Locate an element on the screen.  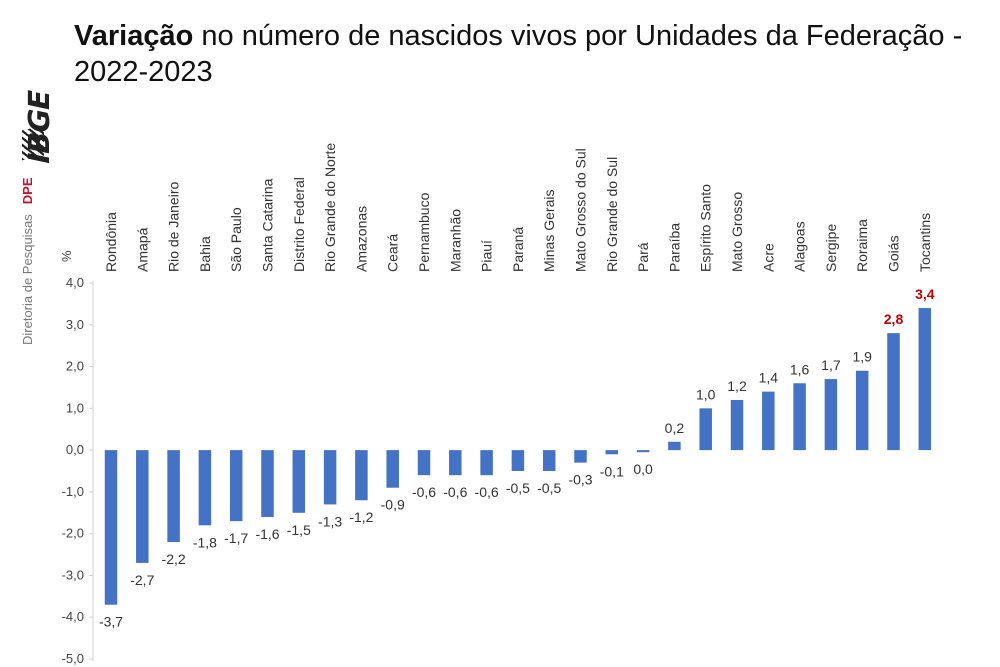
data-label: -1,8 is located at coordinates (205, 542).